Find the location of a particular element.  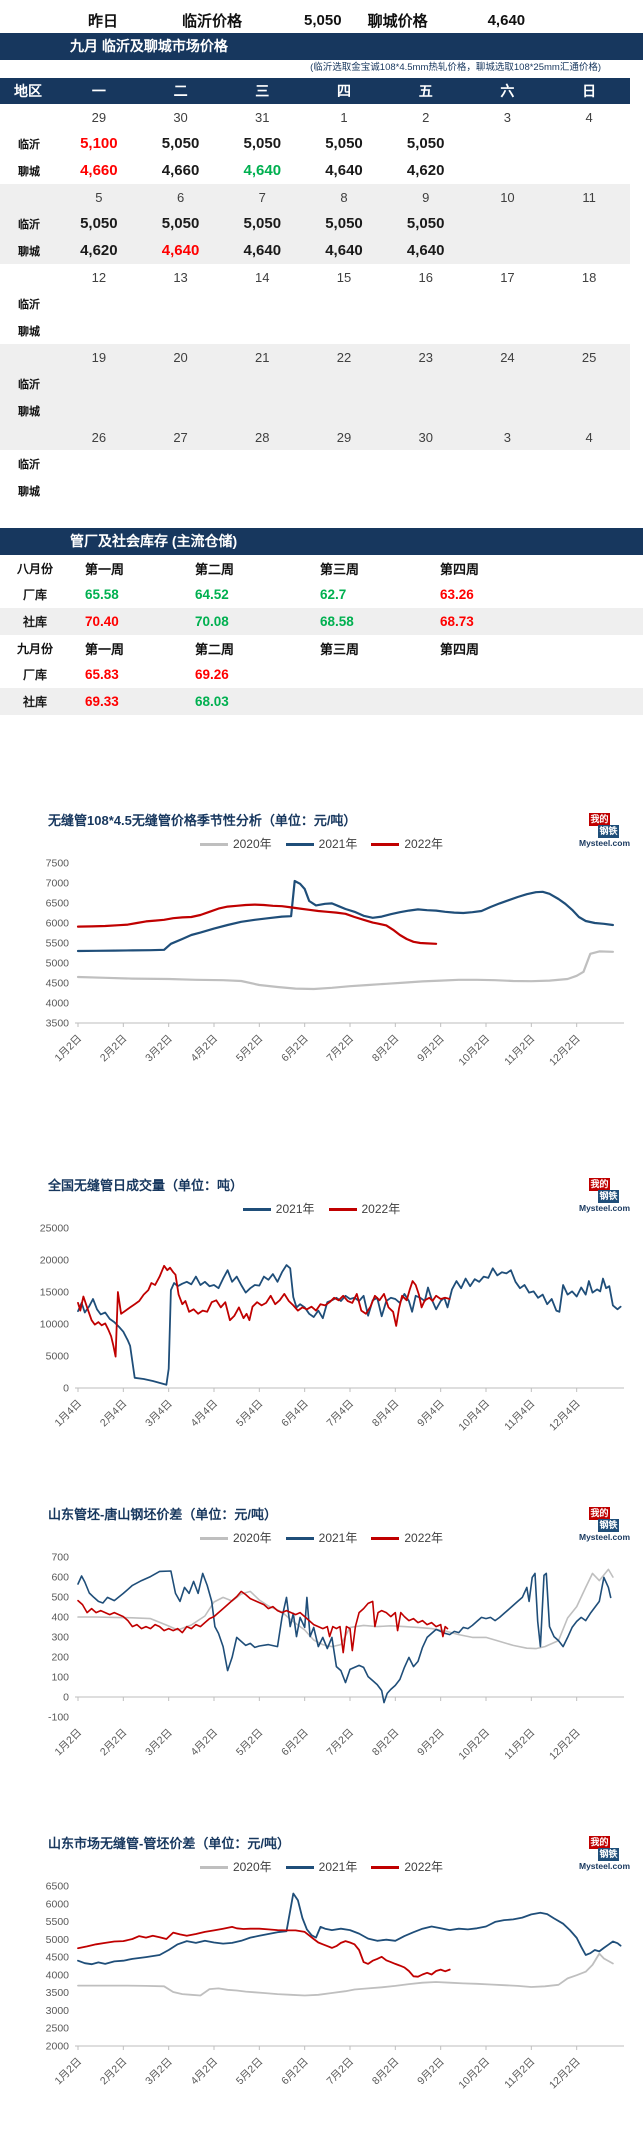

inventory-value: 70.40 is located at coordinates (102, 621).